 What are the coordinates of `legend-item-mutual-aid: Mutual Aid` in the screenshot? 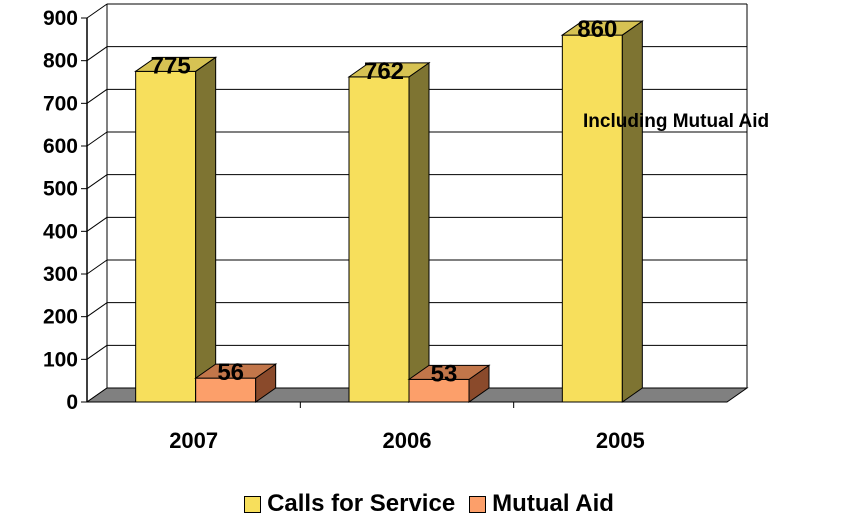 It's located at (541, 504).